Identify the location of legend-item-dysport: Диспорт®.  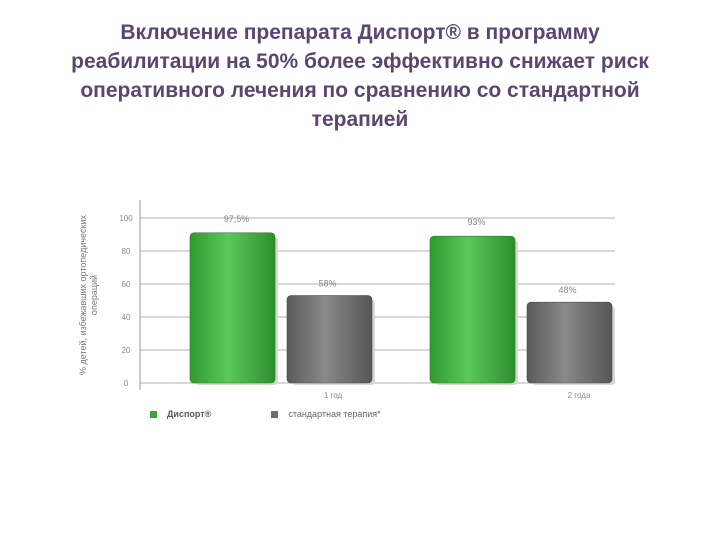
(180, 414).